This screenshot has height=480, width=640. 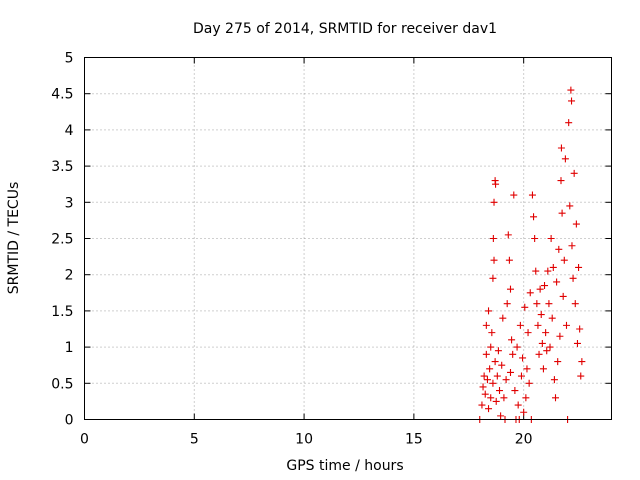 I want to click on y-tick-label: 3, so click(x=69, y=203).